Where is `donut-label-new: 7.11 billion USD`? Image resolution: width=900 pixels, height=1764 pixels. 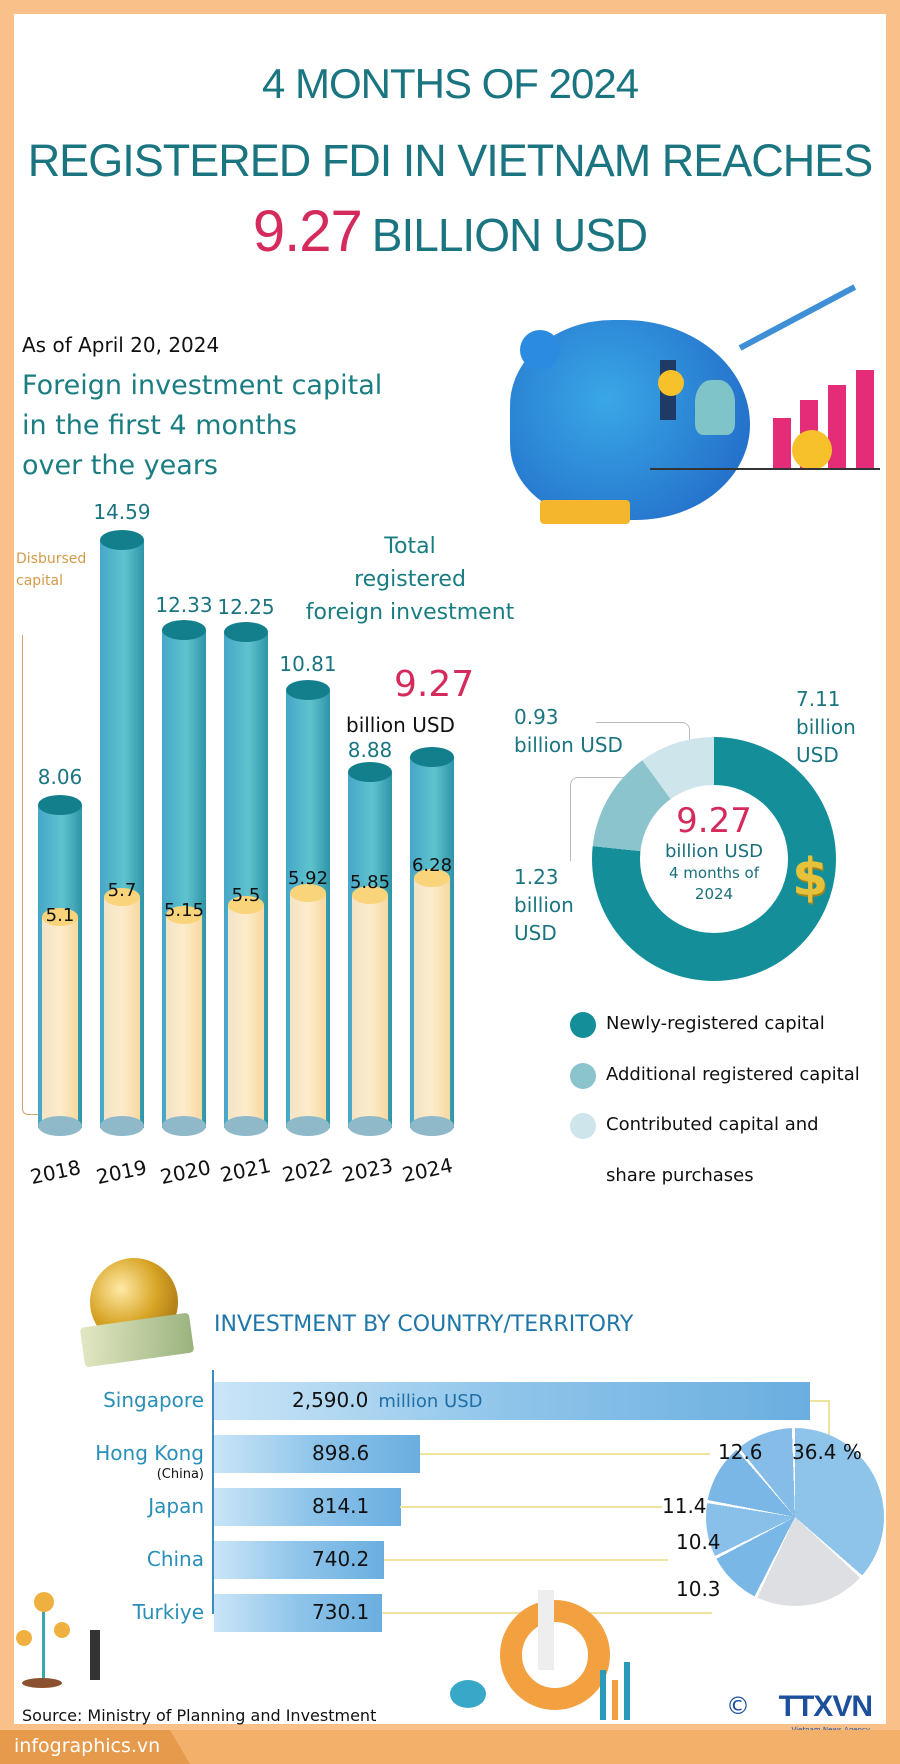 donut-label-new: 7.11 billion USD is located at coordinates (826, 727).